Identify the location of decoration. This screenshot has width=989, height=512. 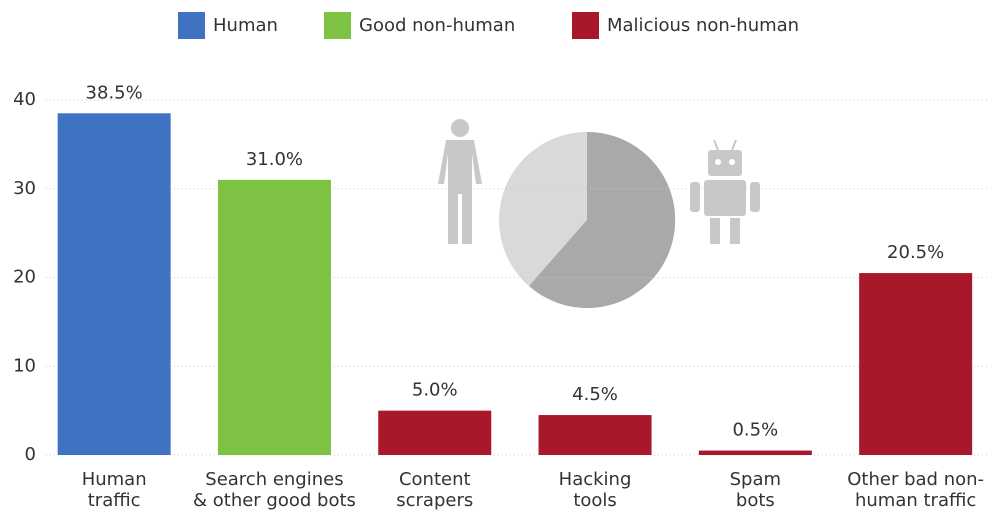
(599, 213).